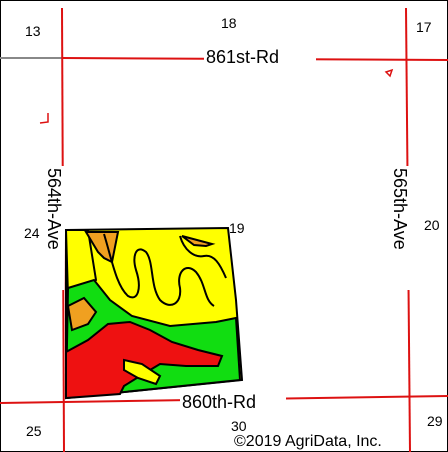 Image resolution: width=448 pixels, height=452 pixels. Describe the element at coordinates (229, 23) in the screenshot. I see `section-number: 18` at that location.